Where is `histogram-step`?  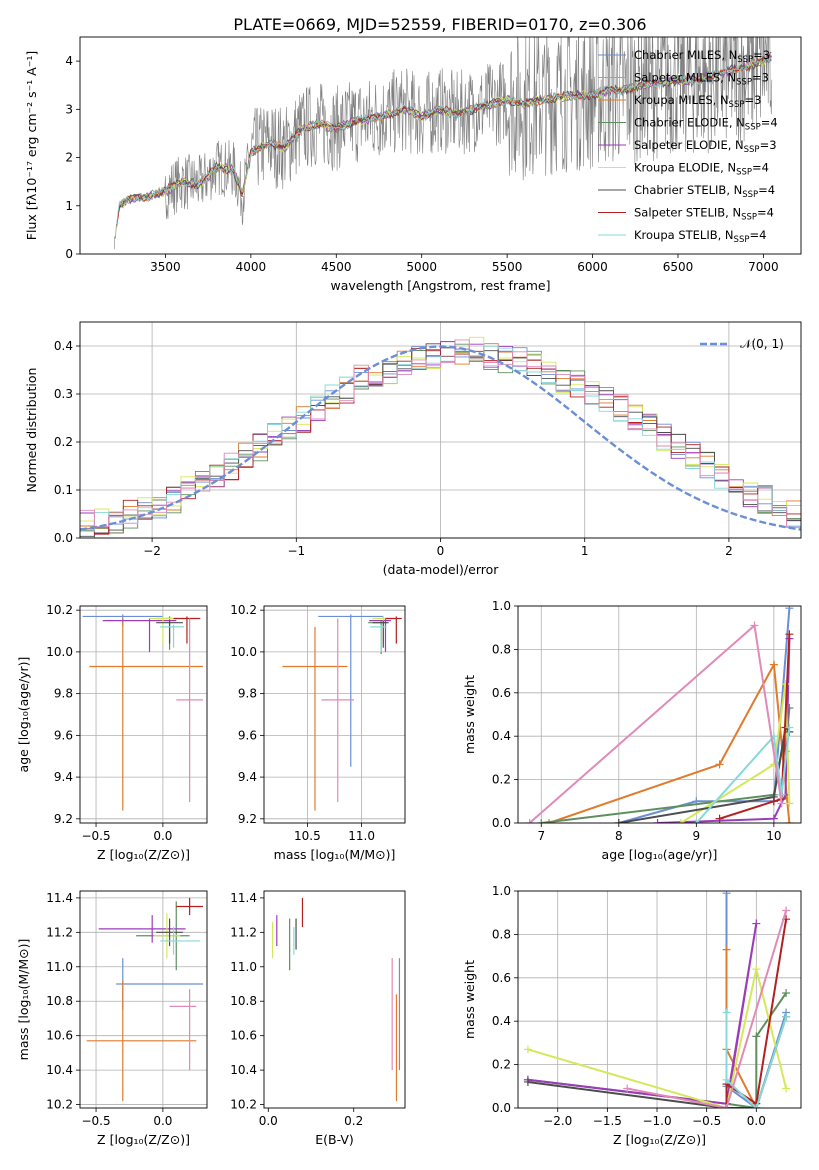 histogram-step is located at coordinates (440, 434).